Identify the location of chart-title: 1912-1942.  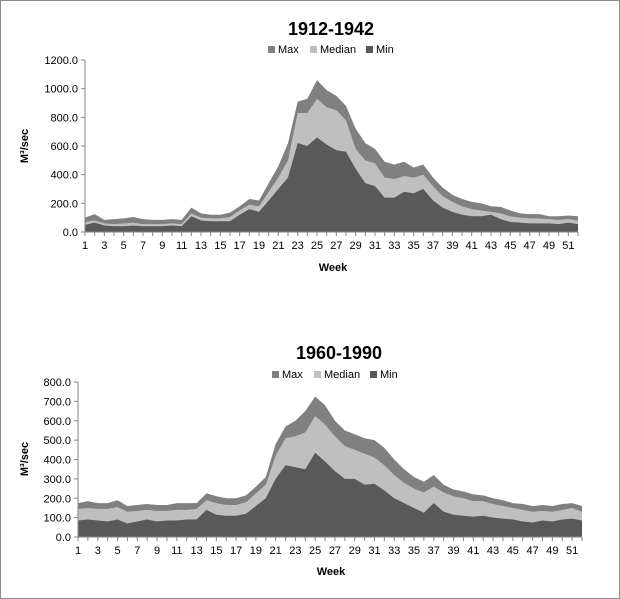
(331, 29).